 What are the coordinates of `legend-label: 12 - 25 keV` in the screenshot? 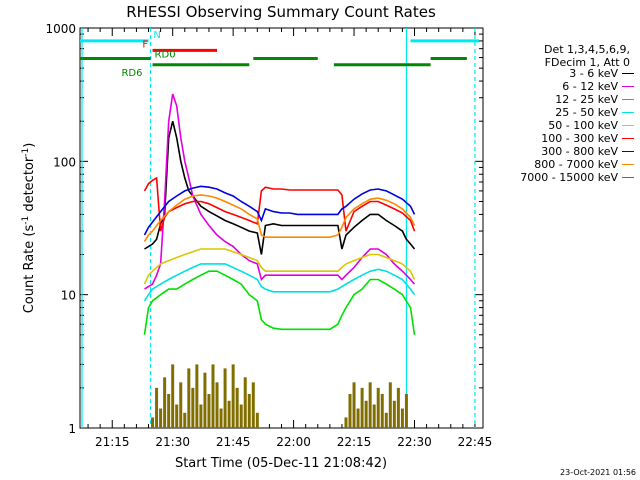 It's located at (586, 99).